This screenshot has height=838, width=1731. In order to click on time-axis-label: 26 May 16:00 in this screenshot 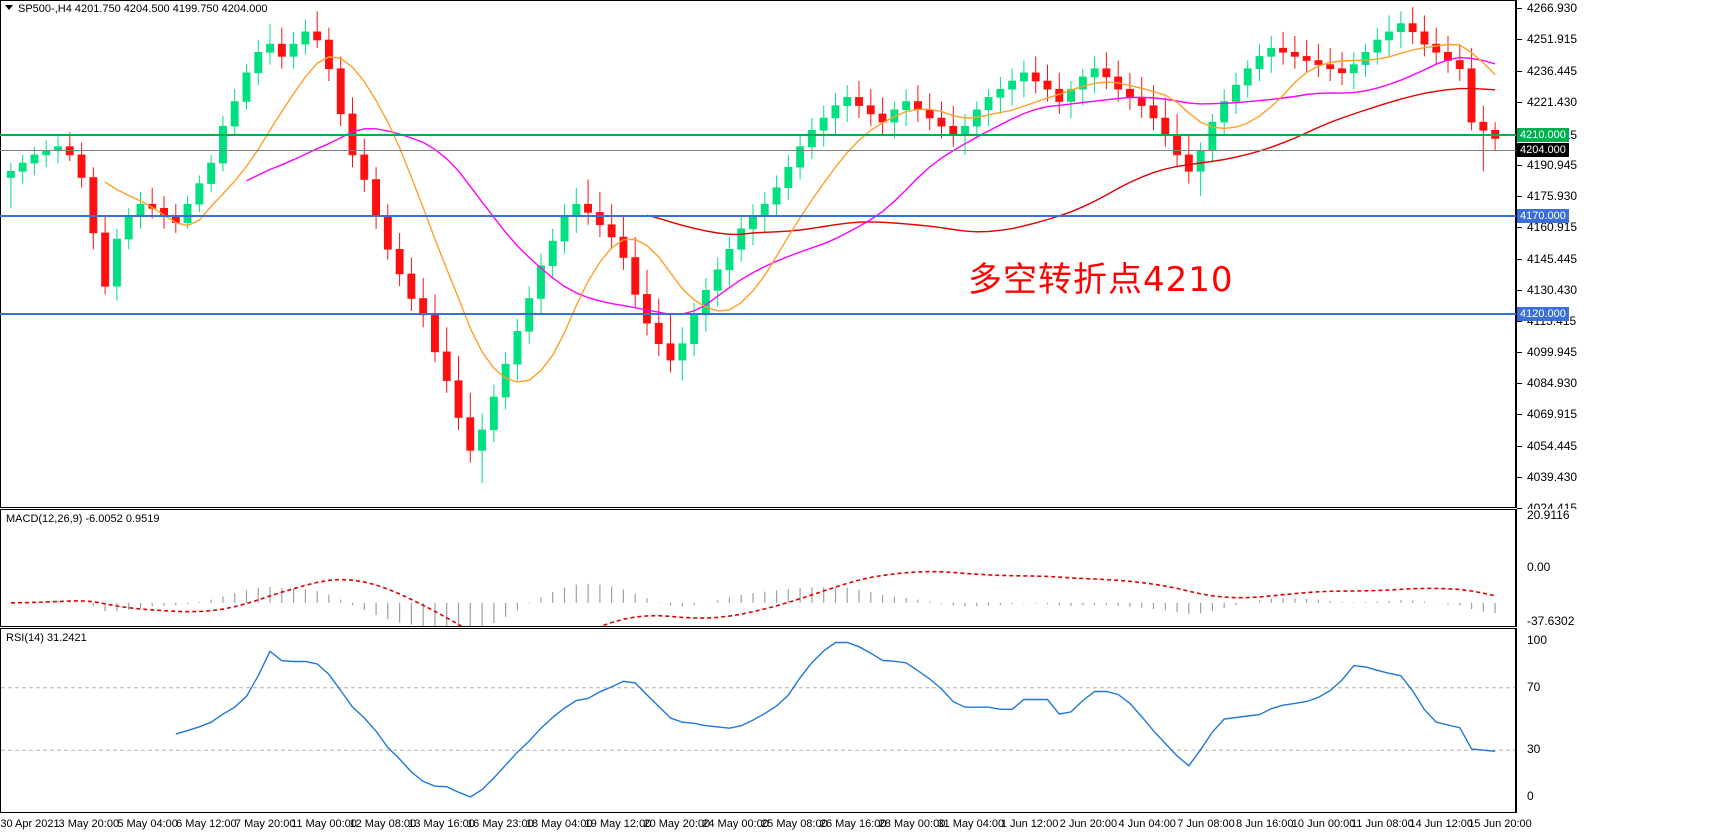, I will do `click(853, 824)`.